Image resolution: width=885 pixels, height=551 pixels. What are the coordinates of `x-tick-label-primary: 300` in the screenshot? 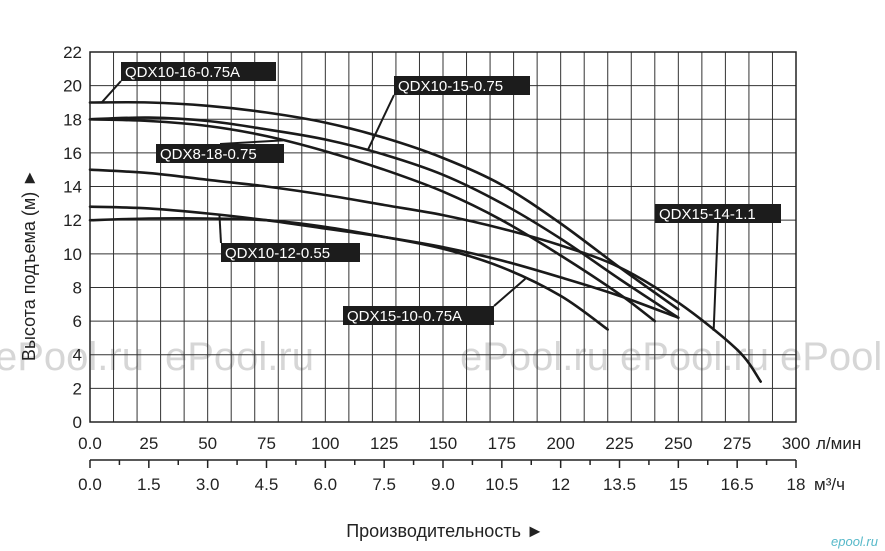 It's located at (796, 443).